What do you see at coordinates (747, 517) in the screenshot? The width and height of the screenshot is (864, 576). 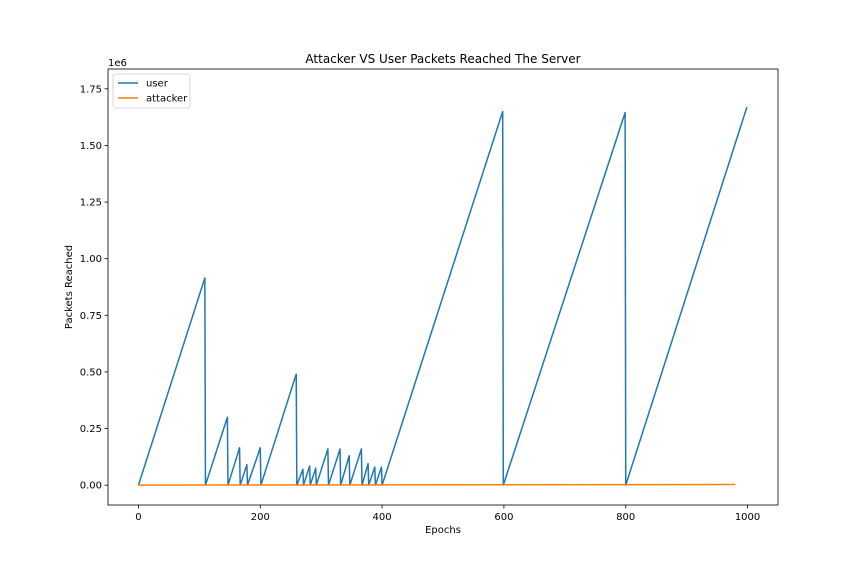 I see `x-tick-label: 1000` at bounding box center [747, 517].